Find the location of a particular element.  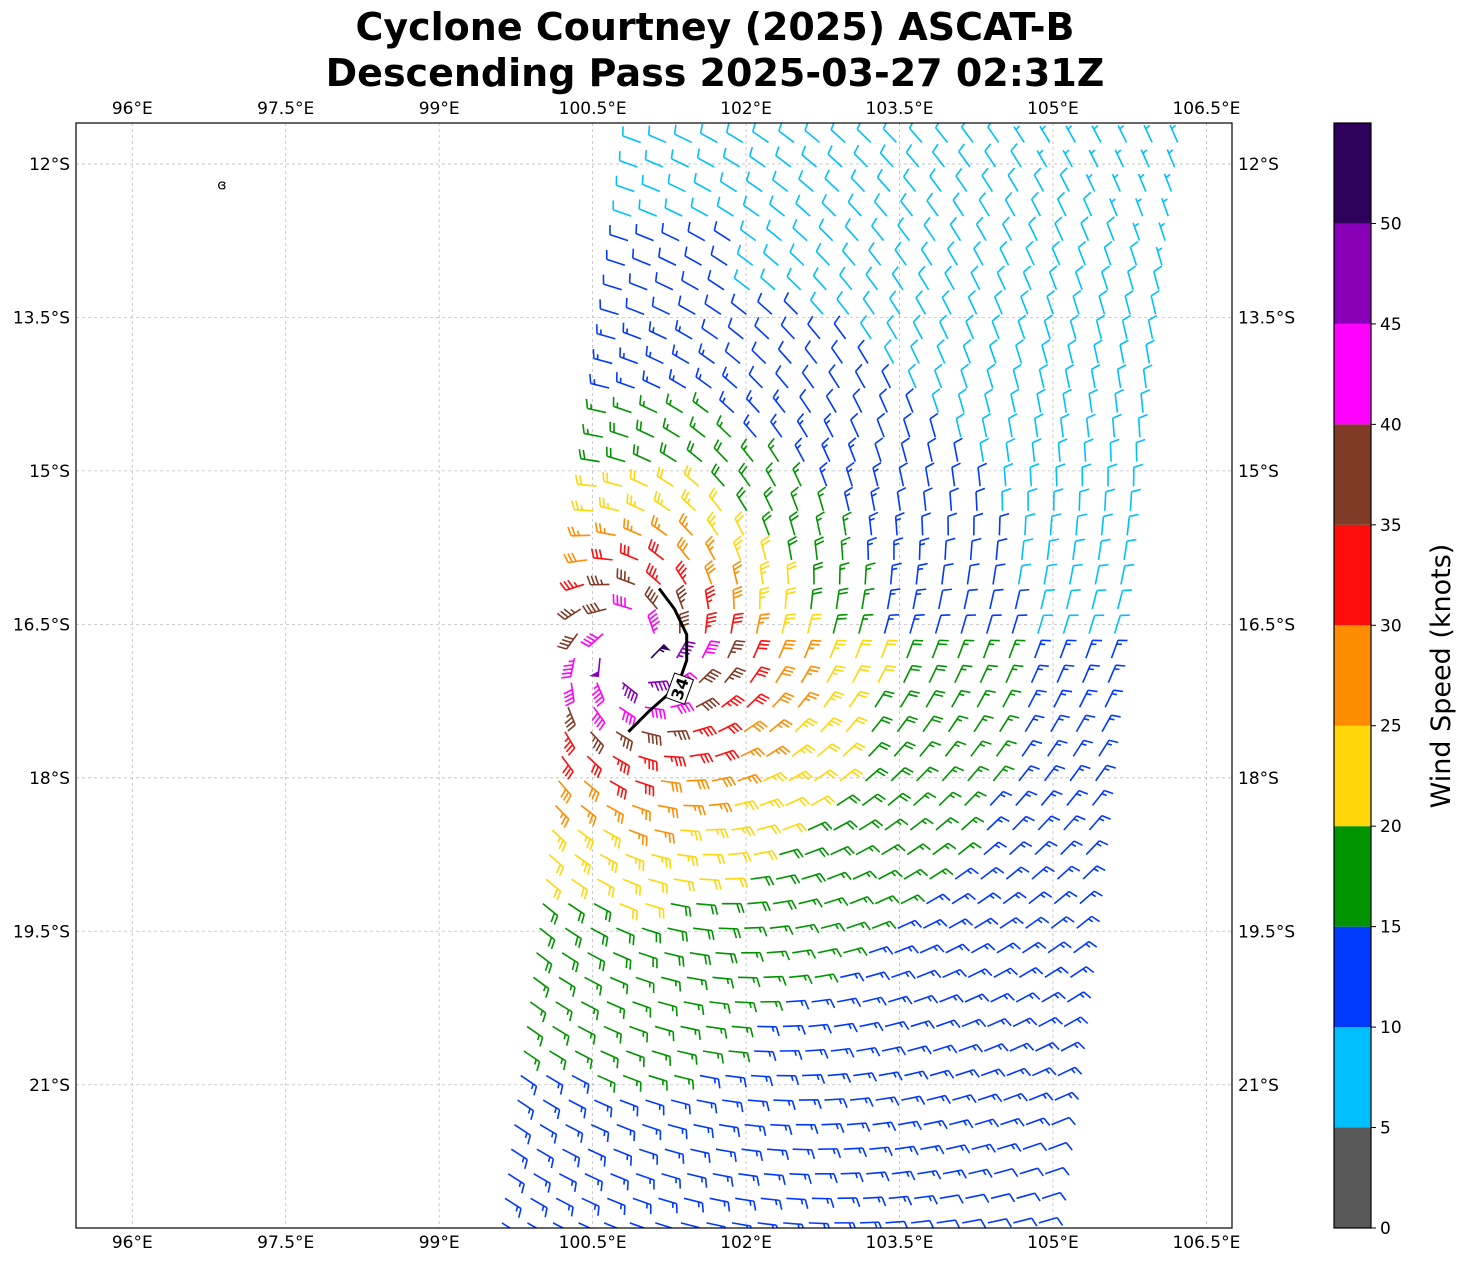

contour-label: 34 is located at coordinates (680, 688).